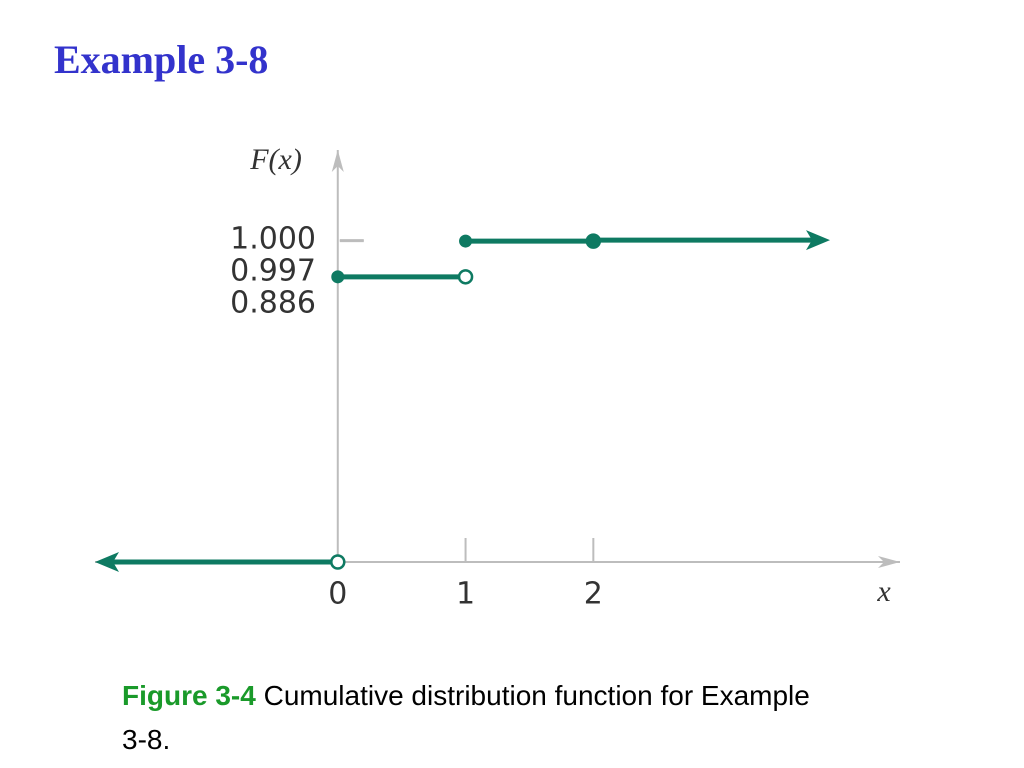 Image resolution: width=1024 pixels, height=768 pixels. What do you see at coordinates (889, 562) in the screenshot?
I see `x-axis-arrow` at bounding box center [889, 562].